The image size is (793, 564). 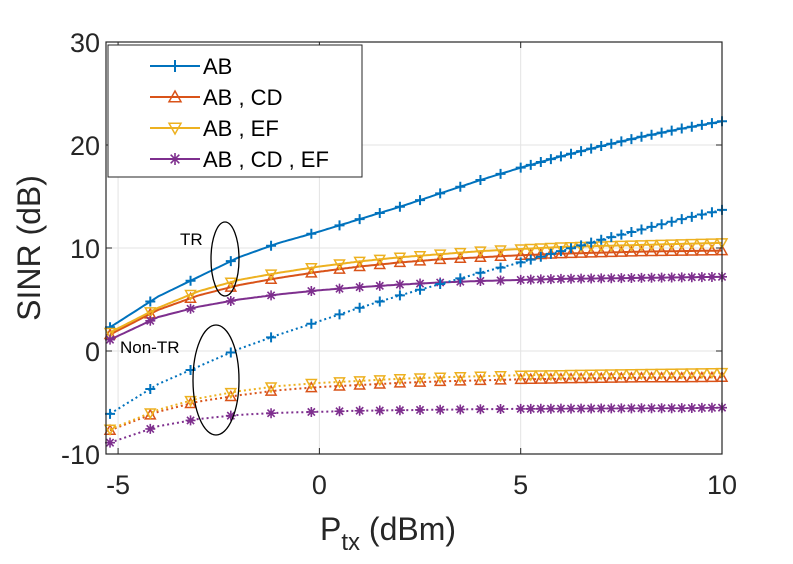 I want to click on x-tick-label: 0, so click(x=319, y=485).